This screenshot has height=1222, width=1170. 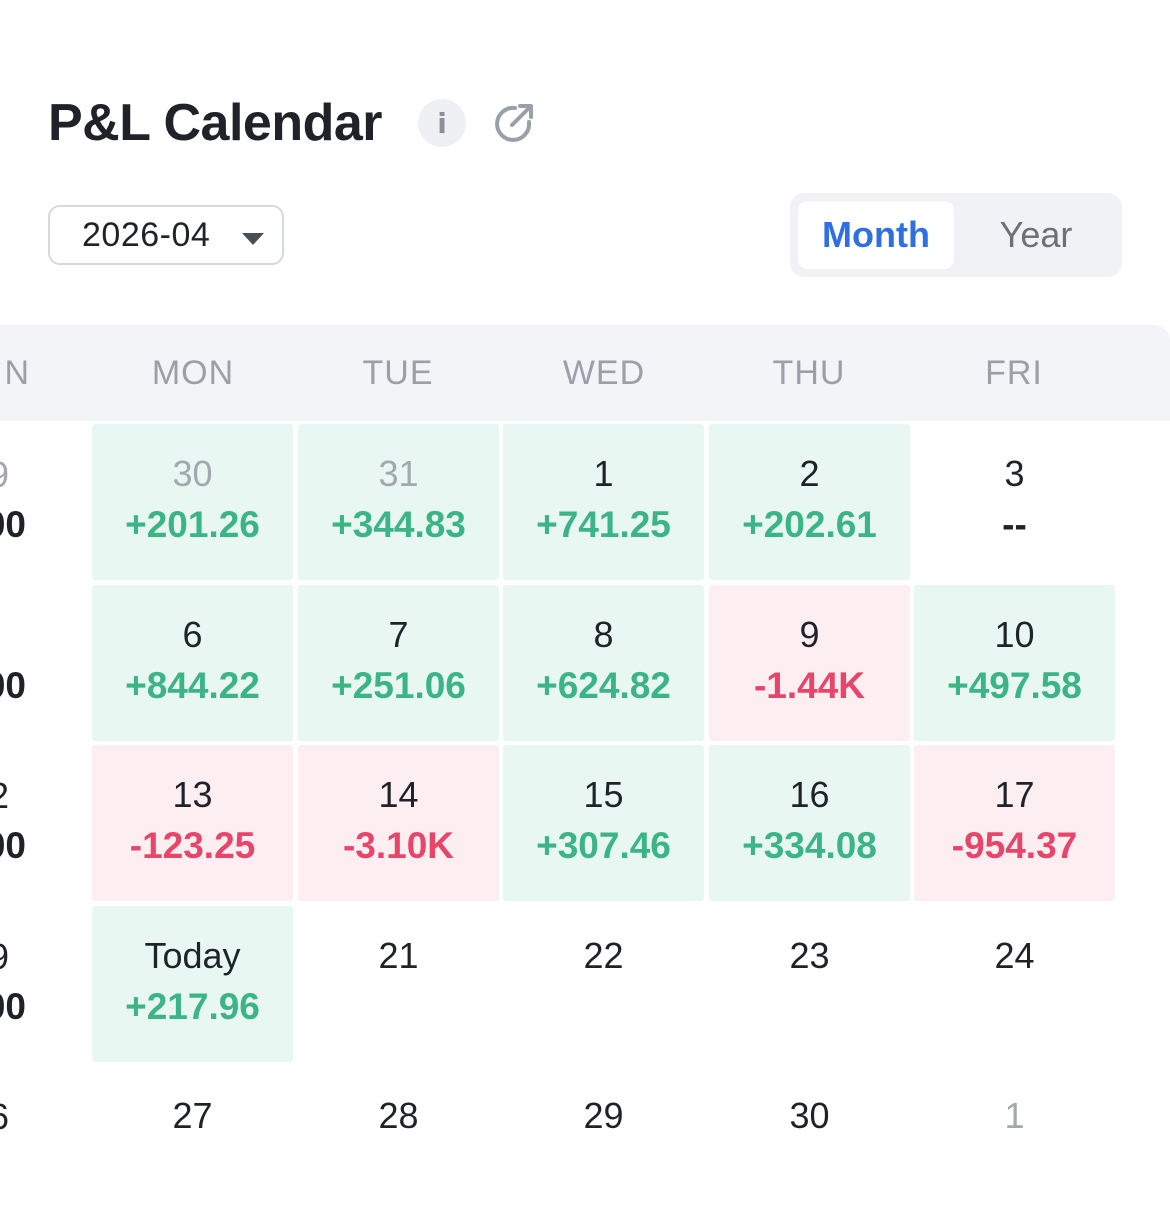 What do you see at coordinates (603, 1144) in the screenshot?
I see `day-cell: 29` at bounding box center [603, 1144].